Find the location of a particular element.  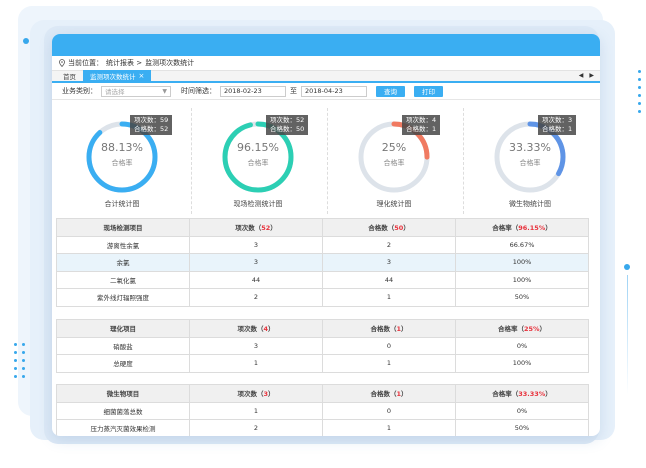

table-row: 游离性余氯 3 2 66.67% is located at coordinates (322, 244).